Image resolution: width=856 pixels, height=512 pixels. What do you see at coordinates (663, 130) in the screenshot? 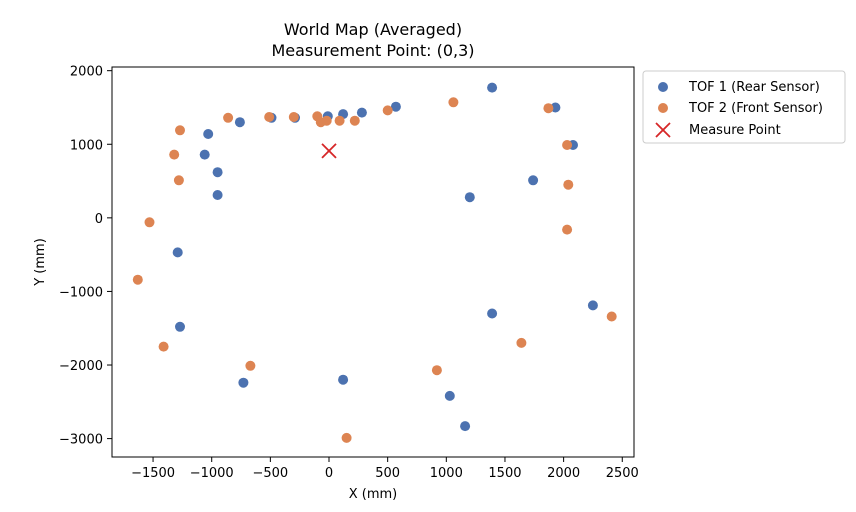
I see `legend-marker-measure-point` at bounding box center [663, 130].